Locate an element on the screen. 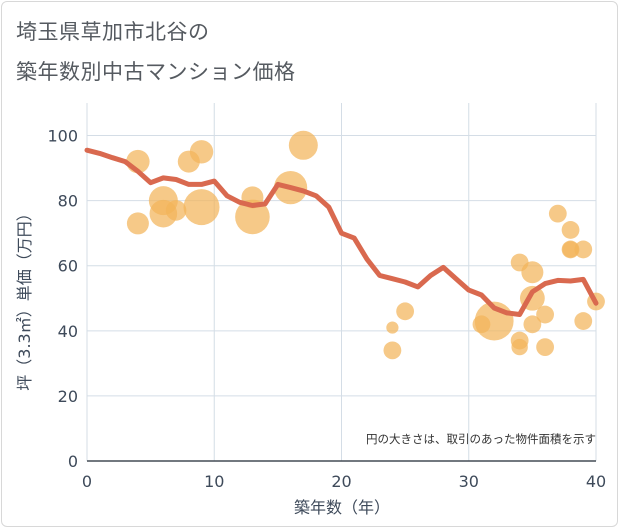  x-tick-label: 40 is located at coordinates (596, 481).